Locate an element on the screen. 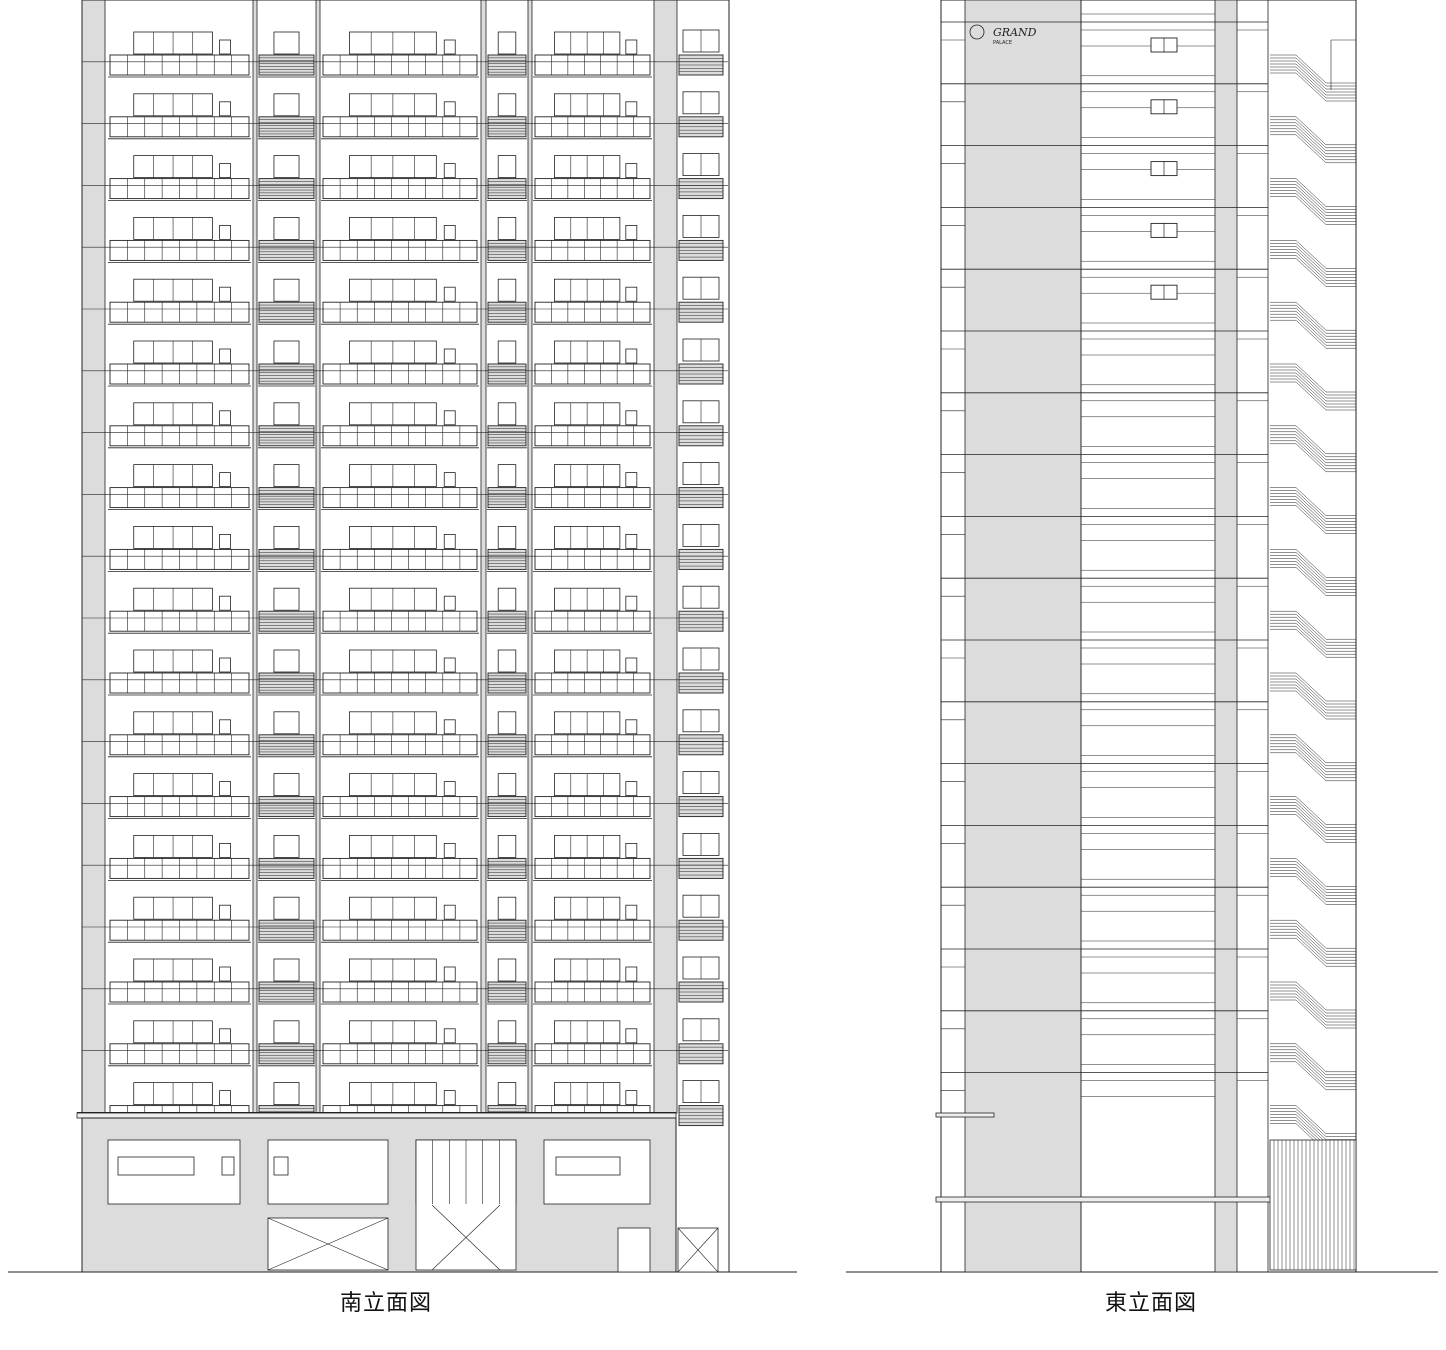 Image resolution: width=1446 pixels, height=1350 pixels. podium-window is located at coordinates (228, 1166).